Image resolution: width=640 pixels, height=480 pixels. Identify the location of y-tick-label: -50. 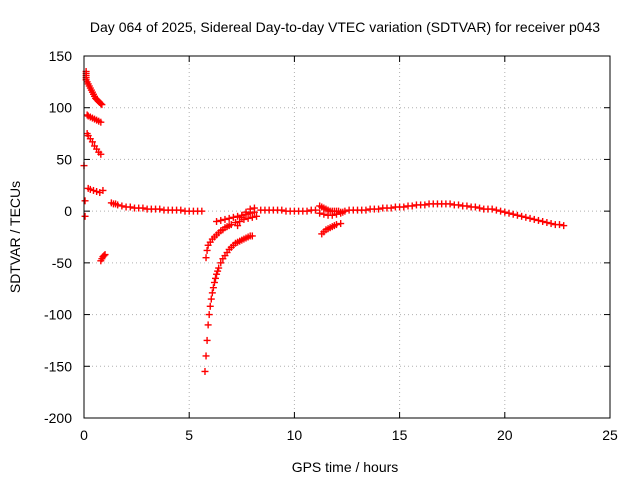
(62, 263).